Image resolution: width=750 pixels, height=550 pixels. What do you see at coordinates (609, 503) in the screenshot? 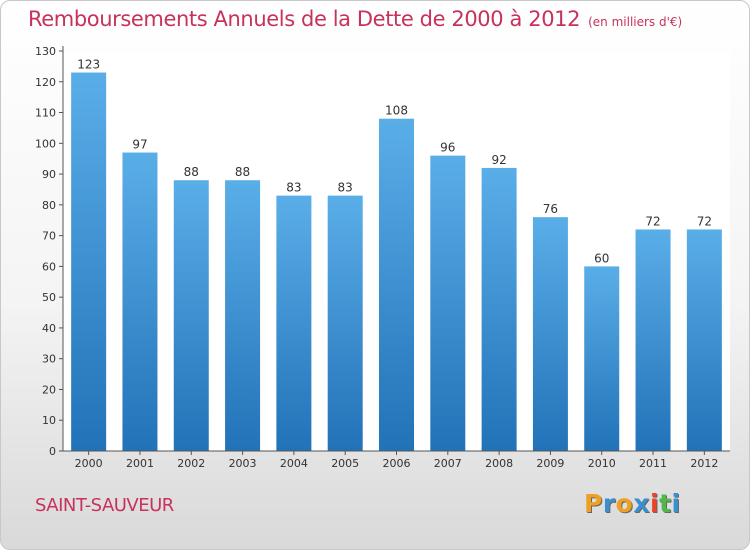
I see `brand-letter: r` at bounding box center [609, 503].